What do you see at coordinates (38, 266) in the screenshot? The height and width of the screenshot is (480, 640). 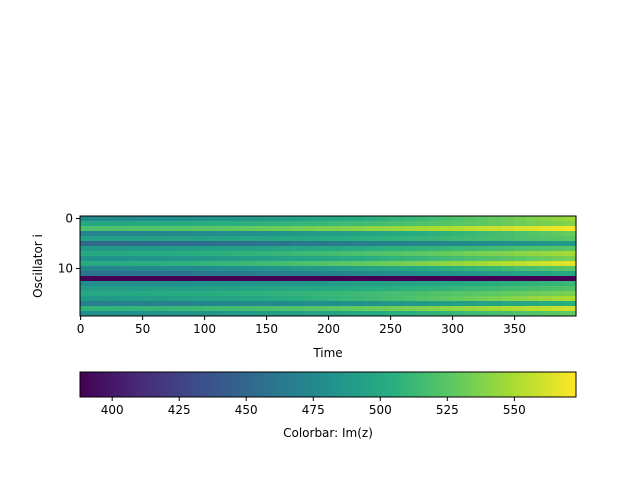 I see `y-axis-label: Oscillator i` at bounding box center [38, 266].